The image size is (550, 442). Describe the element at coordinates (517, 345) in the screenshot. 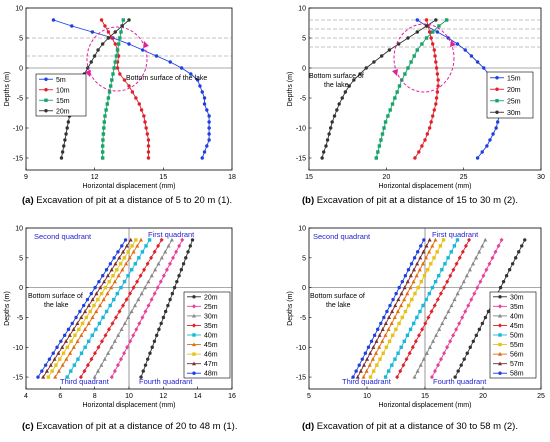

I see `legend-entry-55m: 55m` at that location.